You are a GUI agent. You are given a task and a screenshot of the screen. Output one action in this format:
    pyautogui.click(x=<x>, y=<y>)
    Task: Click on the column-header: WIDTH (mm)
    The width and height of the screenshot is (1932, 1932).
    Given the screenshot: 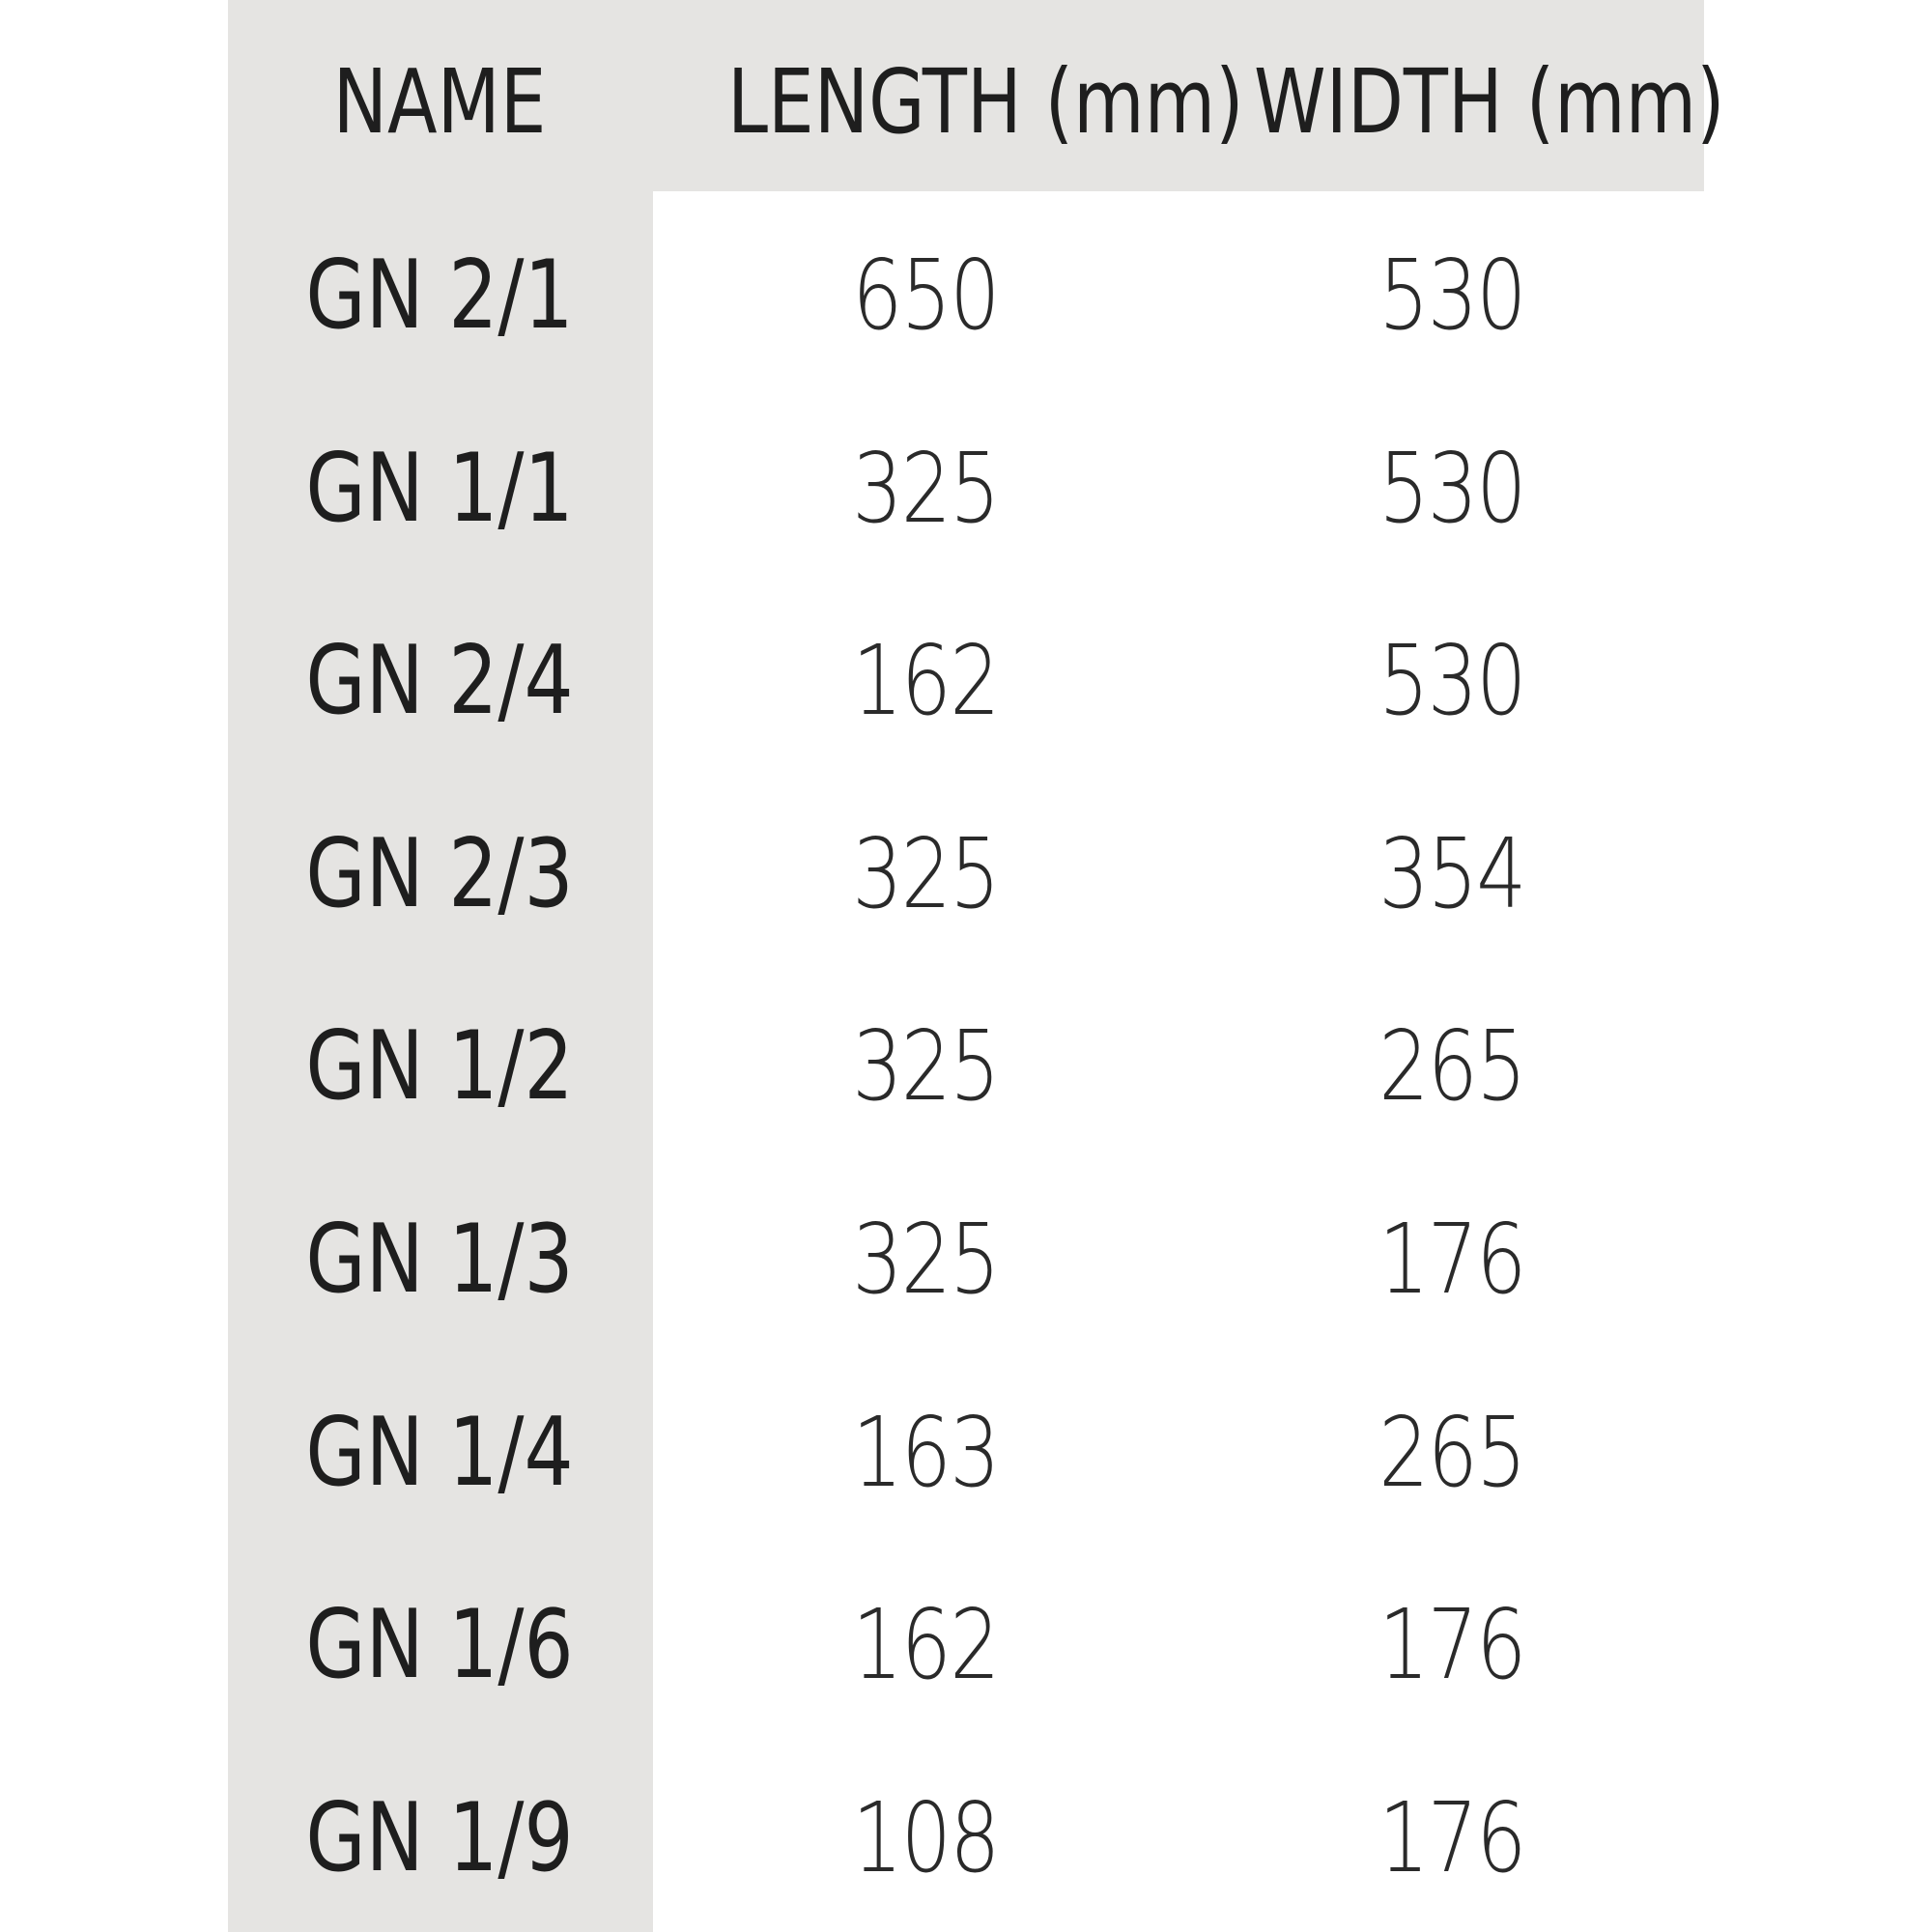 What is the action you would take?
    pyautogui.click(x=1489, y=102)
    